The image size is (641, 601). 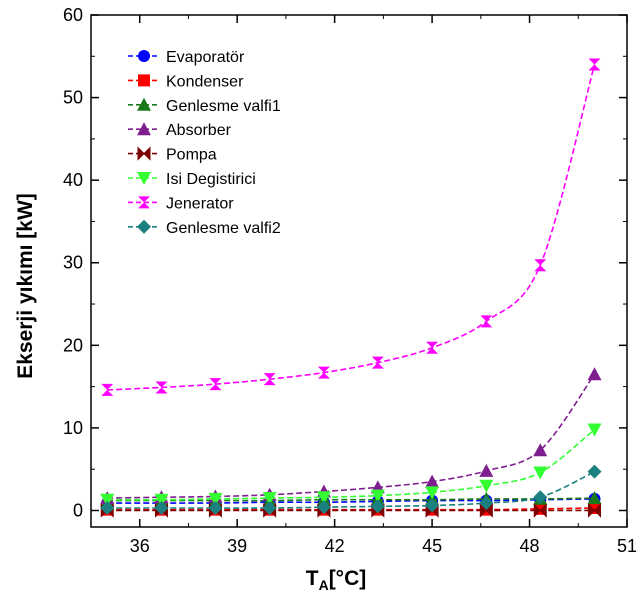 I want to click on y-tick-label: 30, so click(x=73, y=263).